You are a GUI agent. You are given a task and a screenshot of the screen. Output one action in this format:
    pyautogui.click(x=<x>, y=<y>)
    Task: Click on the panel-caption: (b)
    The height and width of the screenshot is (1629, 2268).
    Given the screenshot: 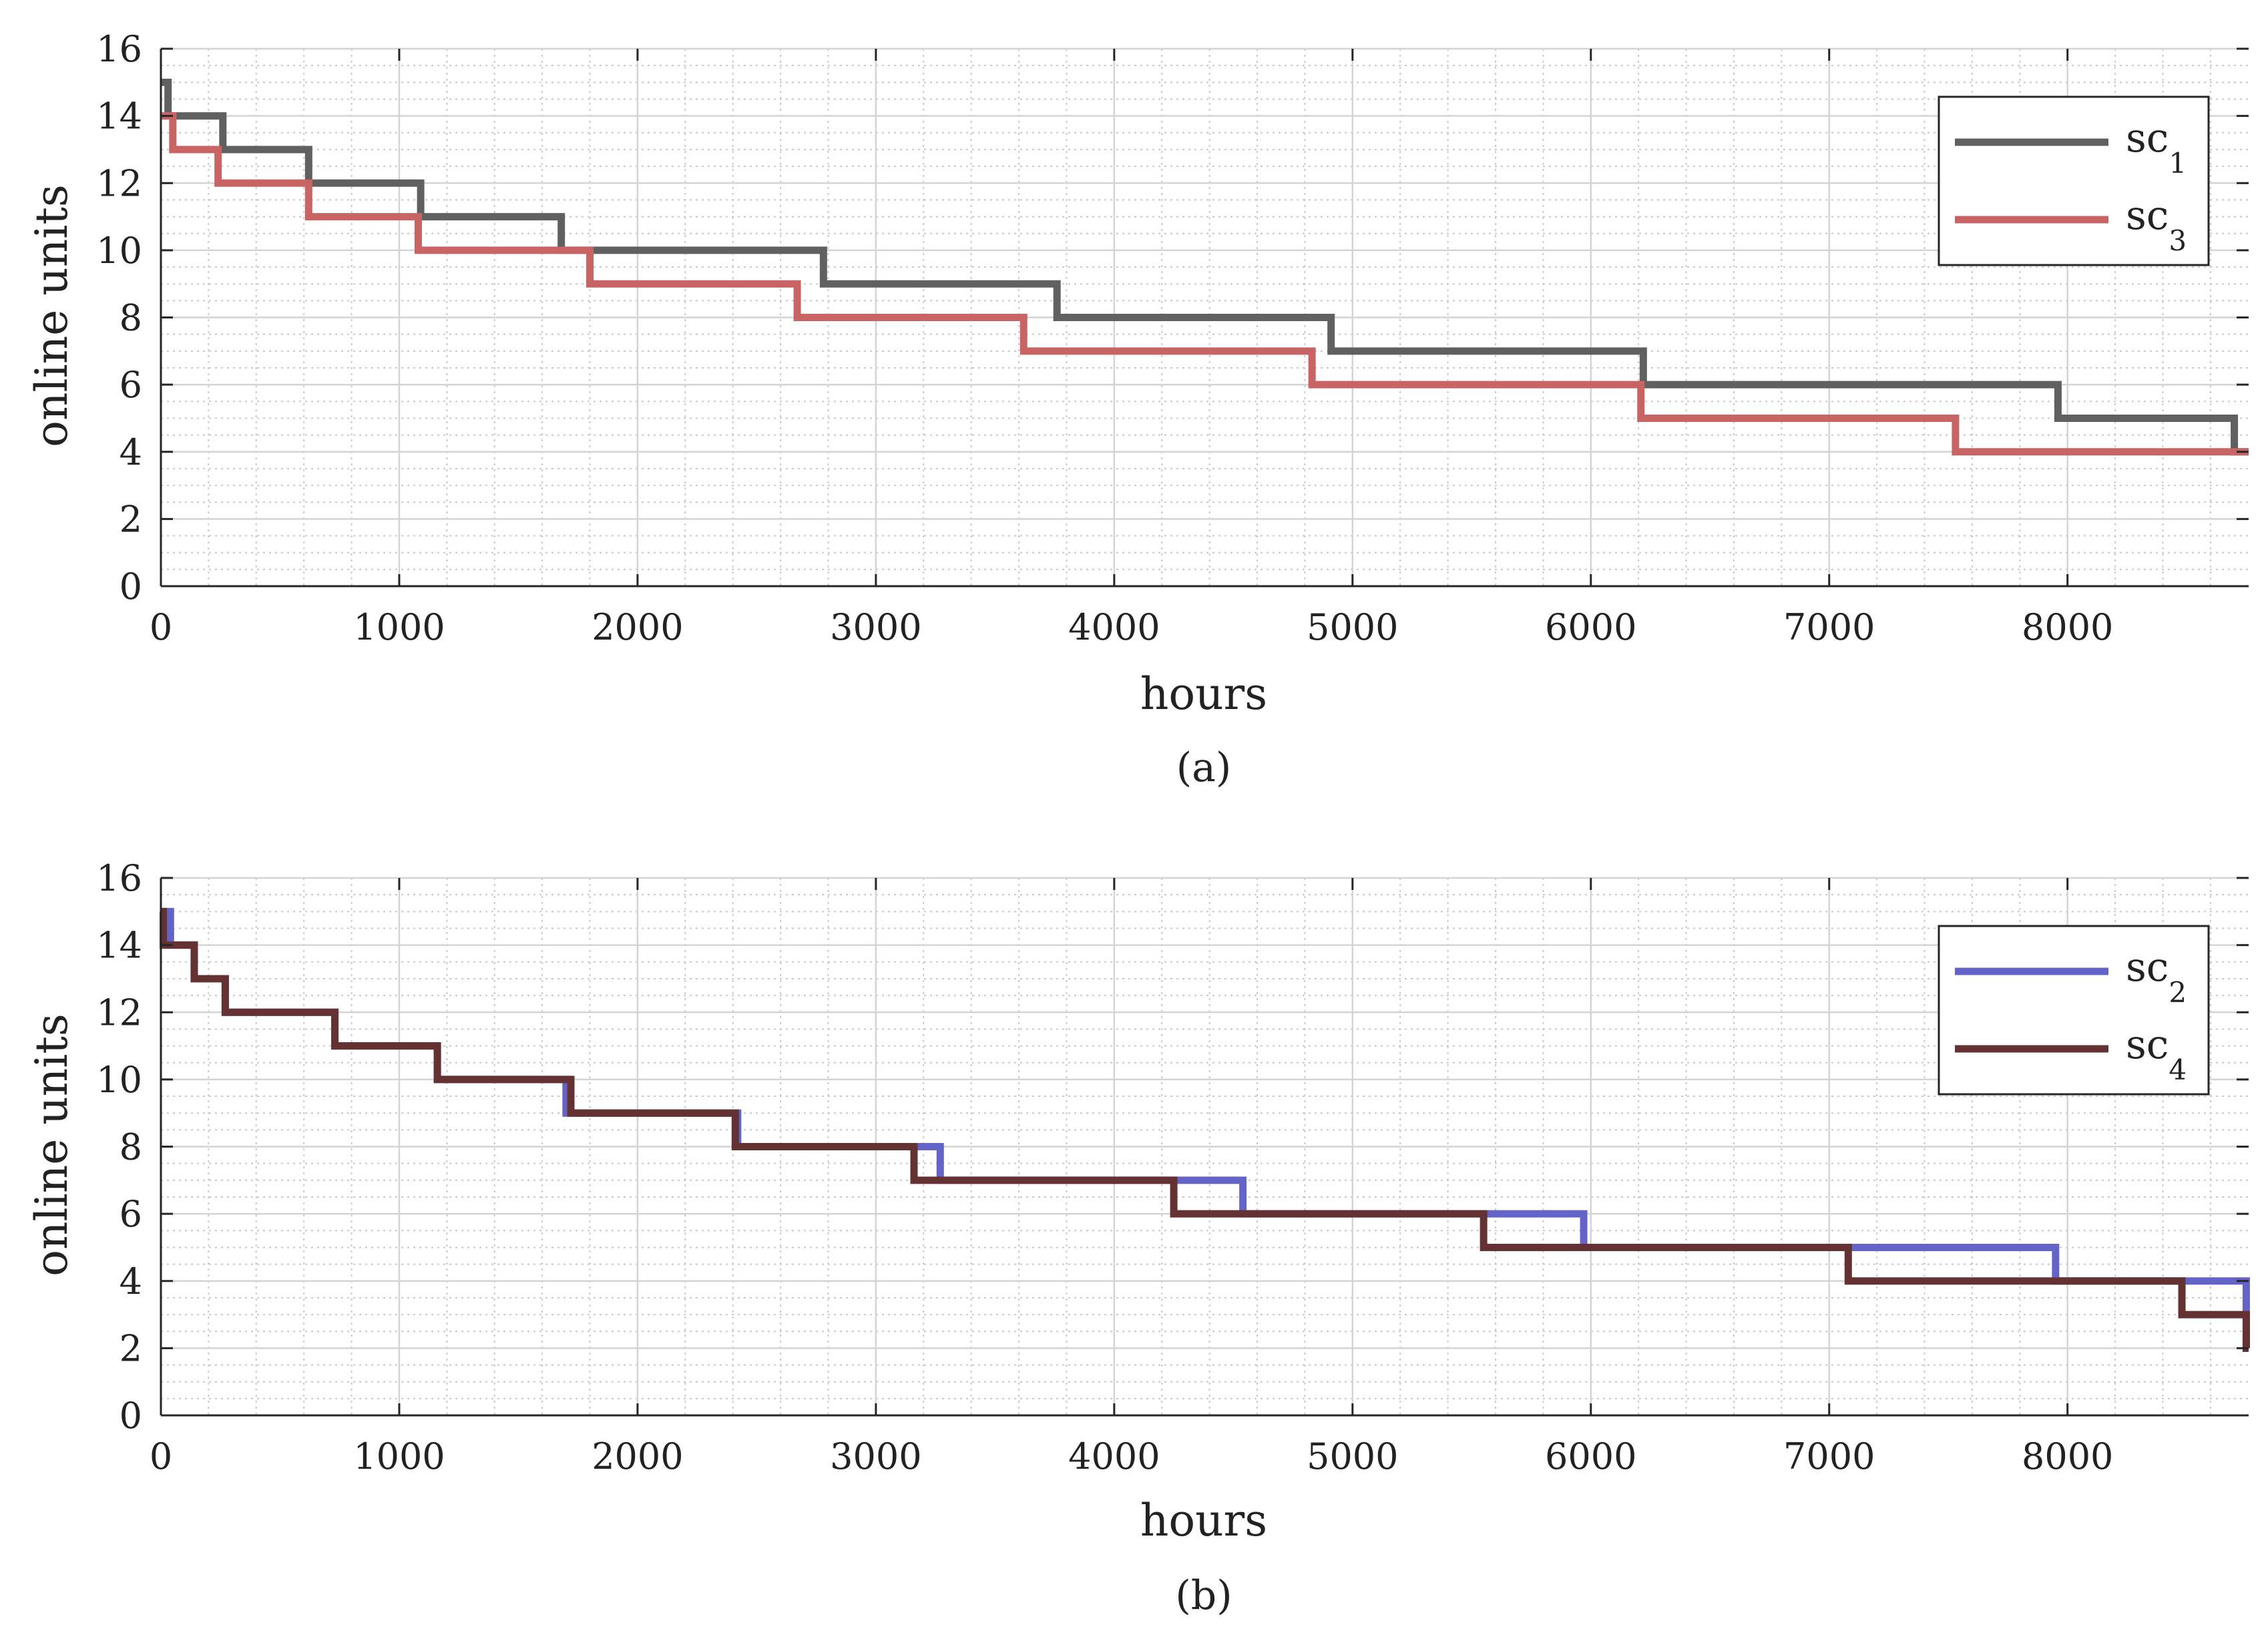 What is the action you would take?
    pyautogui.click(x=1203, y=1595)
    